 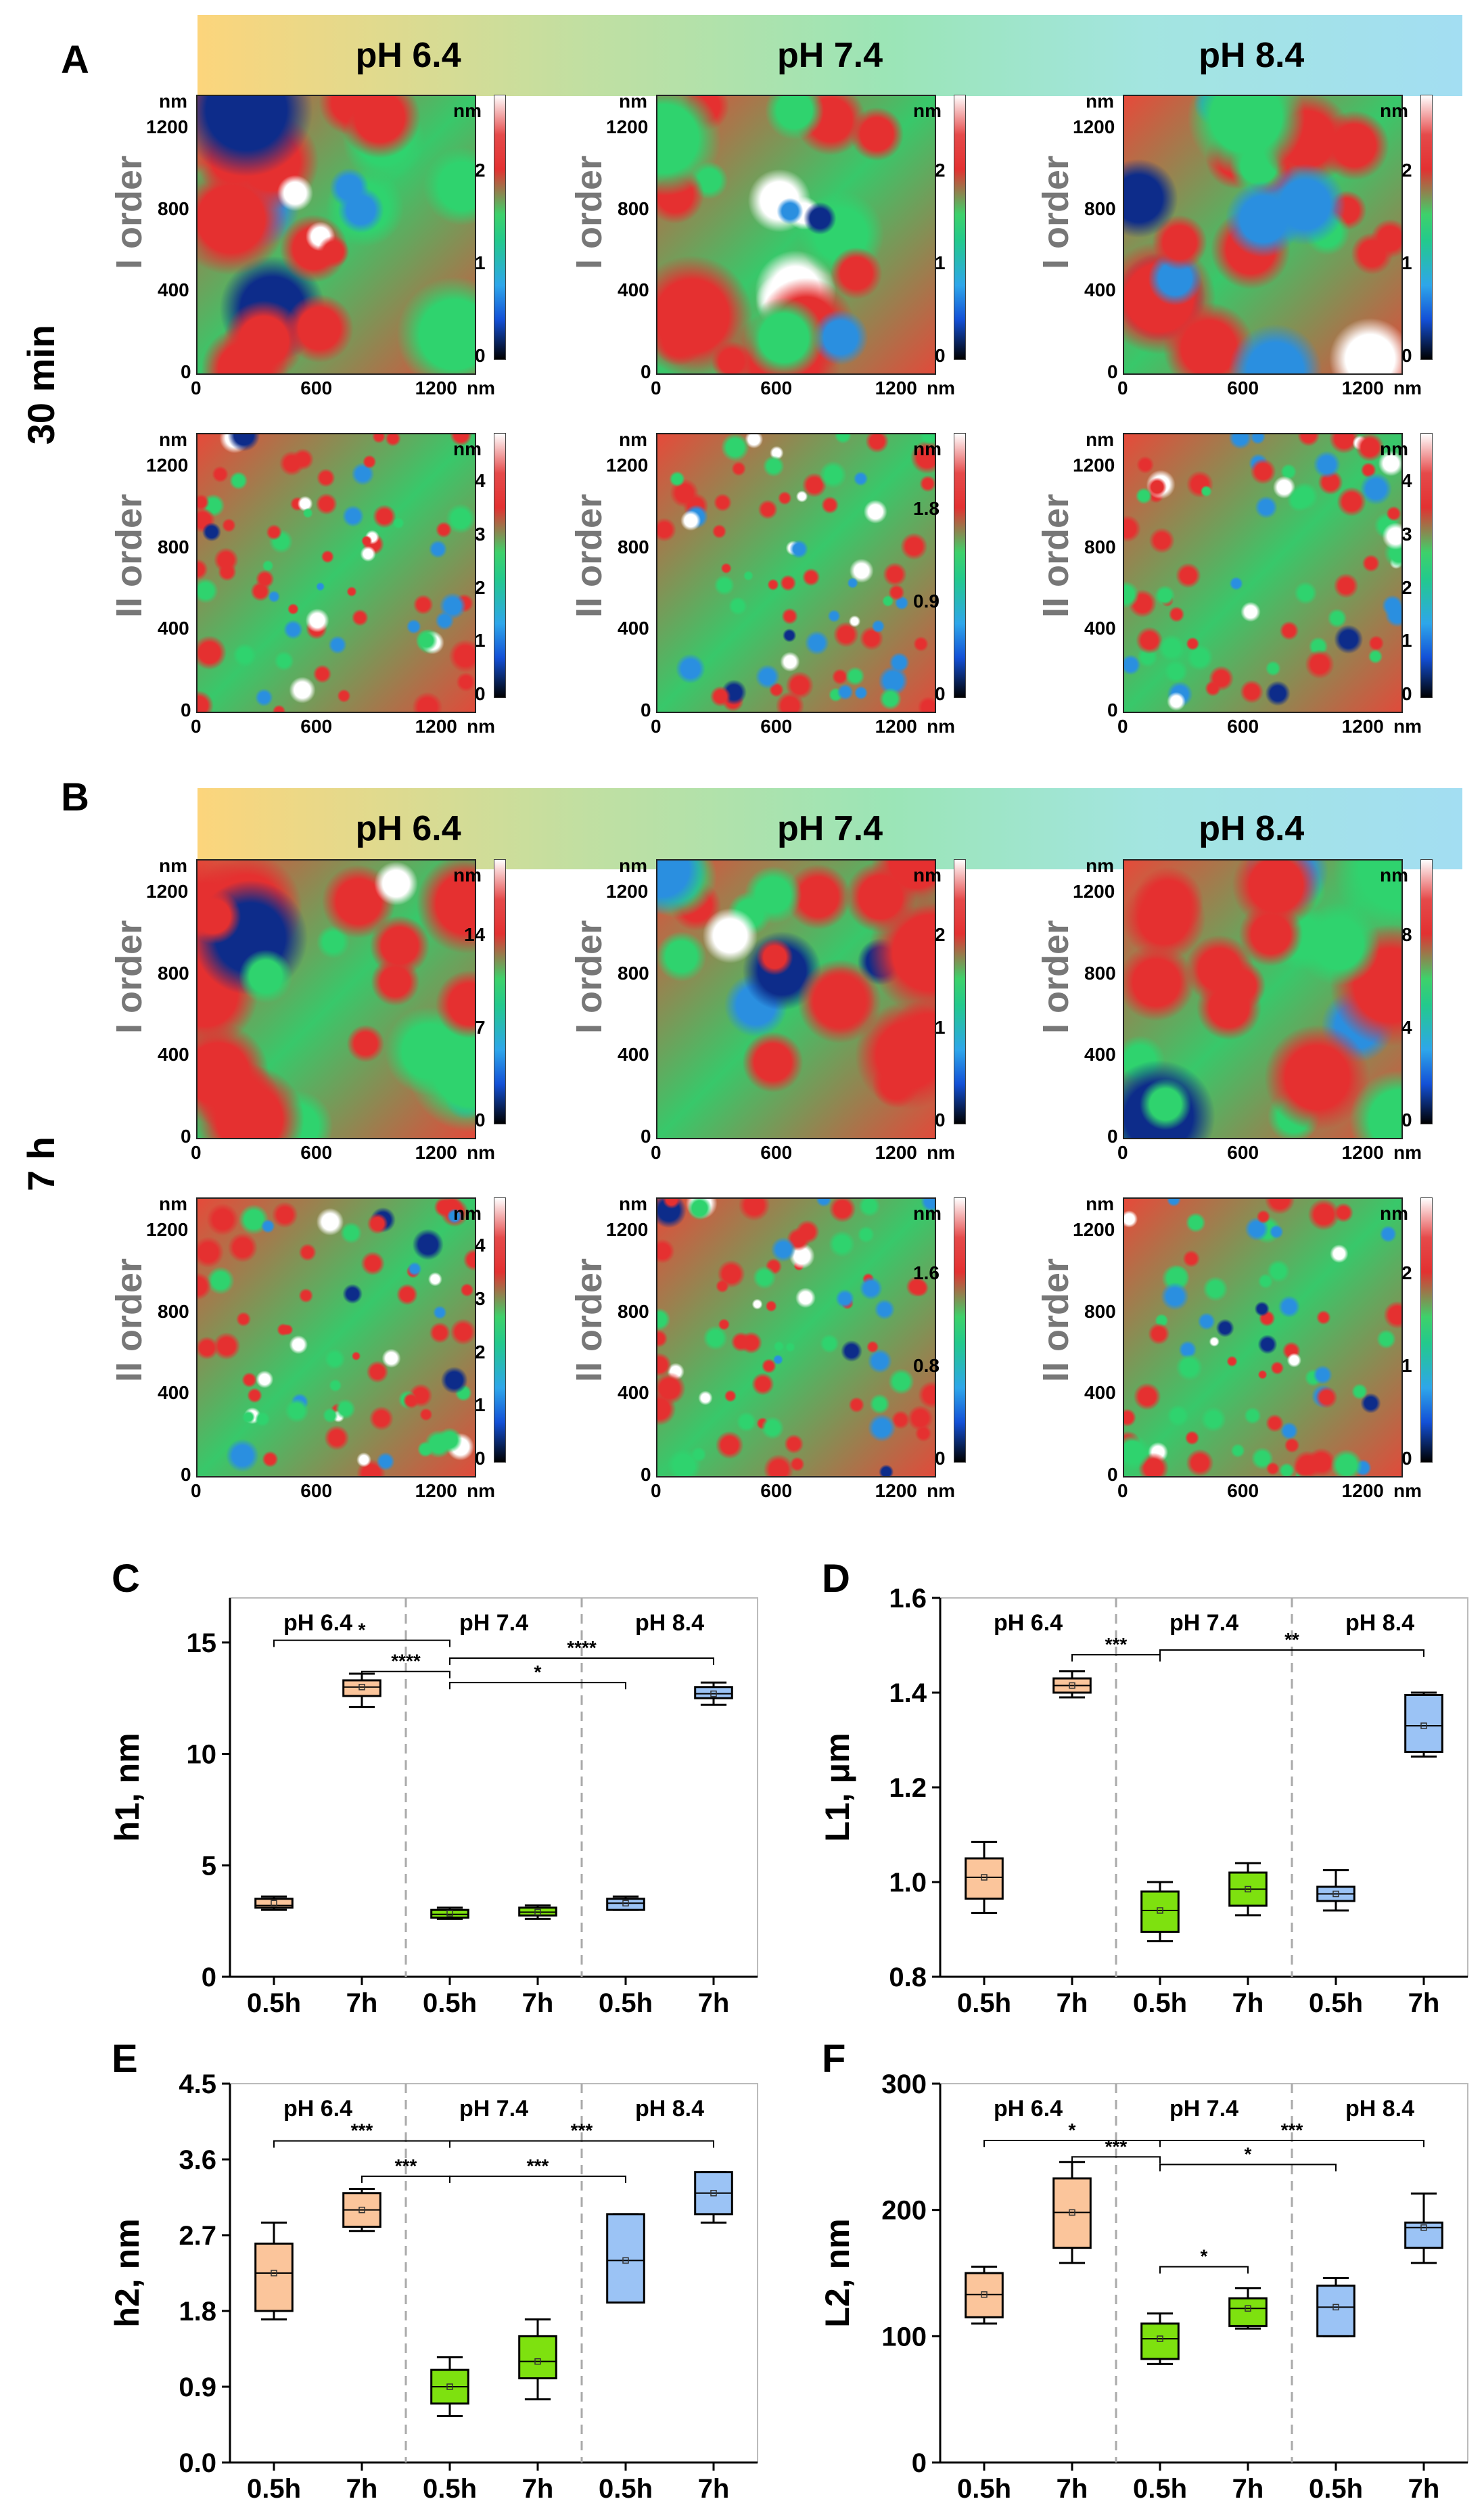 What do you see at coordinates (202, 1755) in the screenshot?
I see `y-tick-label: 10` at bounding box center [202, 1755].